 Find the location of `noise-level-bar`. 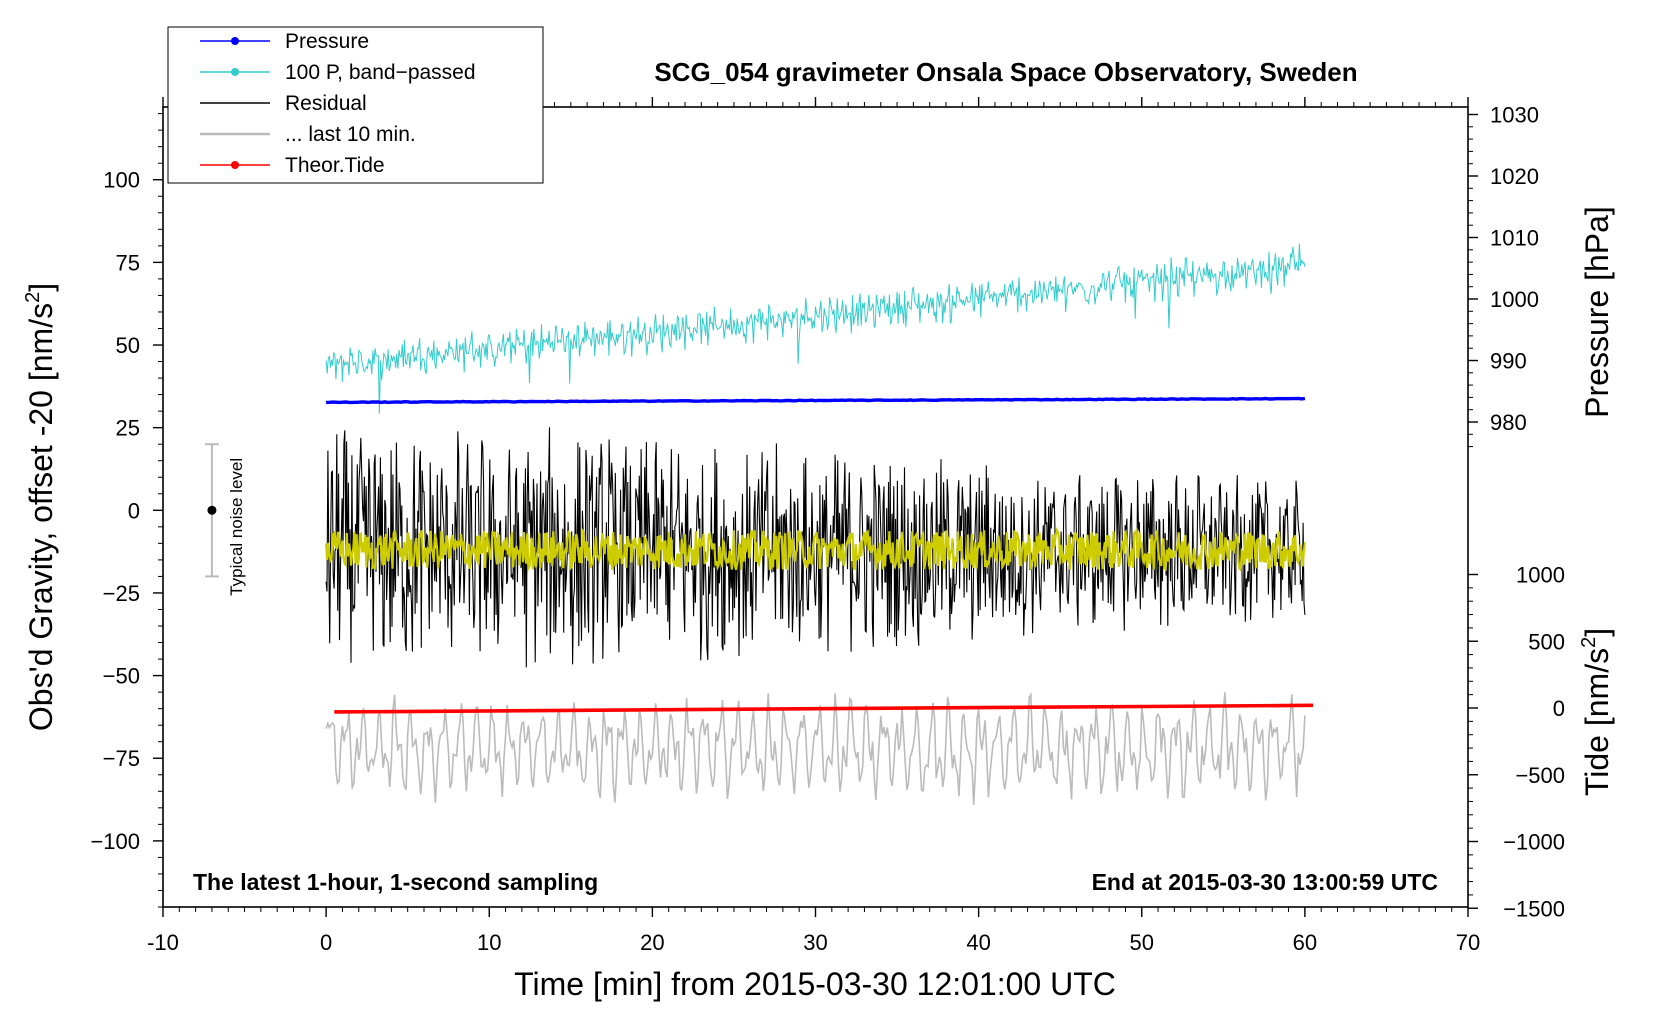

noise-level-bar is located at coordinates (211, 510).